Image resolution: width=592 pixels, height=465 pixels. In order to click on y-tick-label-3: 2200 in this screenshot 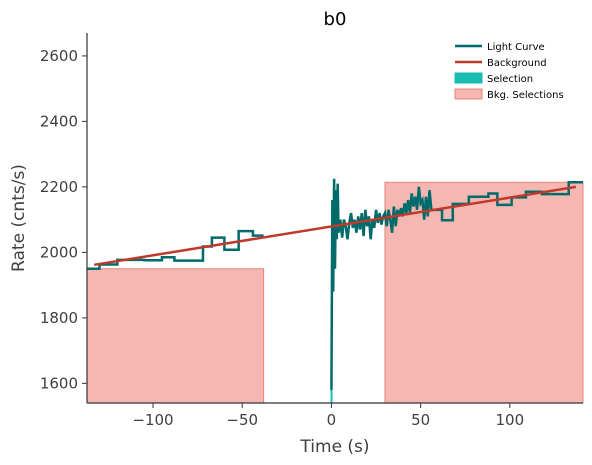, I will do `click(59, 187)`.